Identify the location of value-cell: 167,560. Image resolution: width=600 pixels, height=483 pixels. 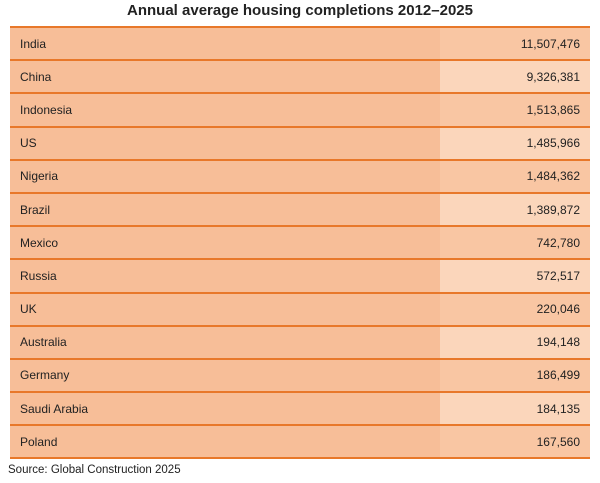
(515, 442).